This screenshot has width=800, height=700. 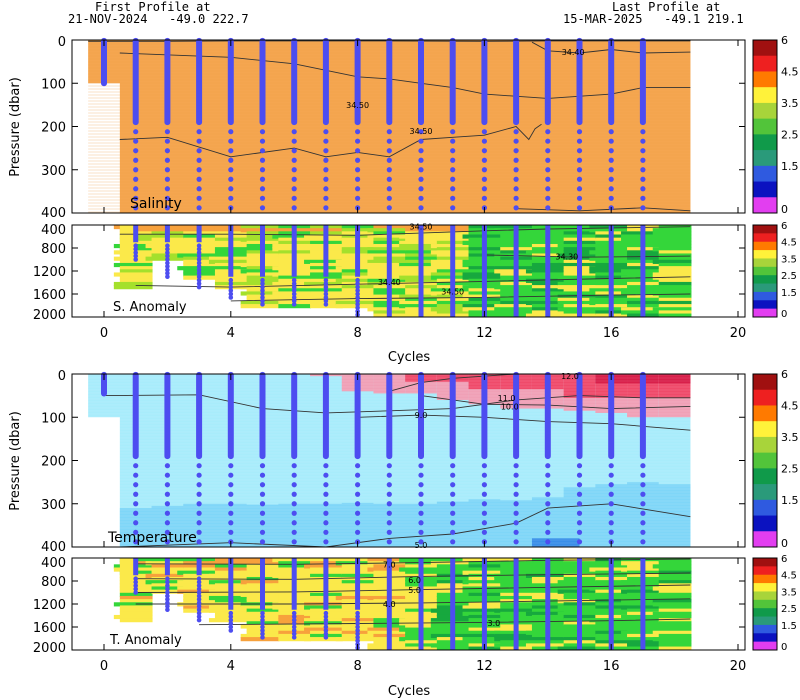 What do you see at coordinates (510, 406) in the screenshot?
I see `contour-label-temperature-2: 10.0` at bounding box center [510, 406].